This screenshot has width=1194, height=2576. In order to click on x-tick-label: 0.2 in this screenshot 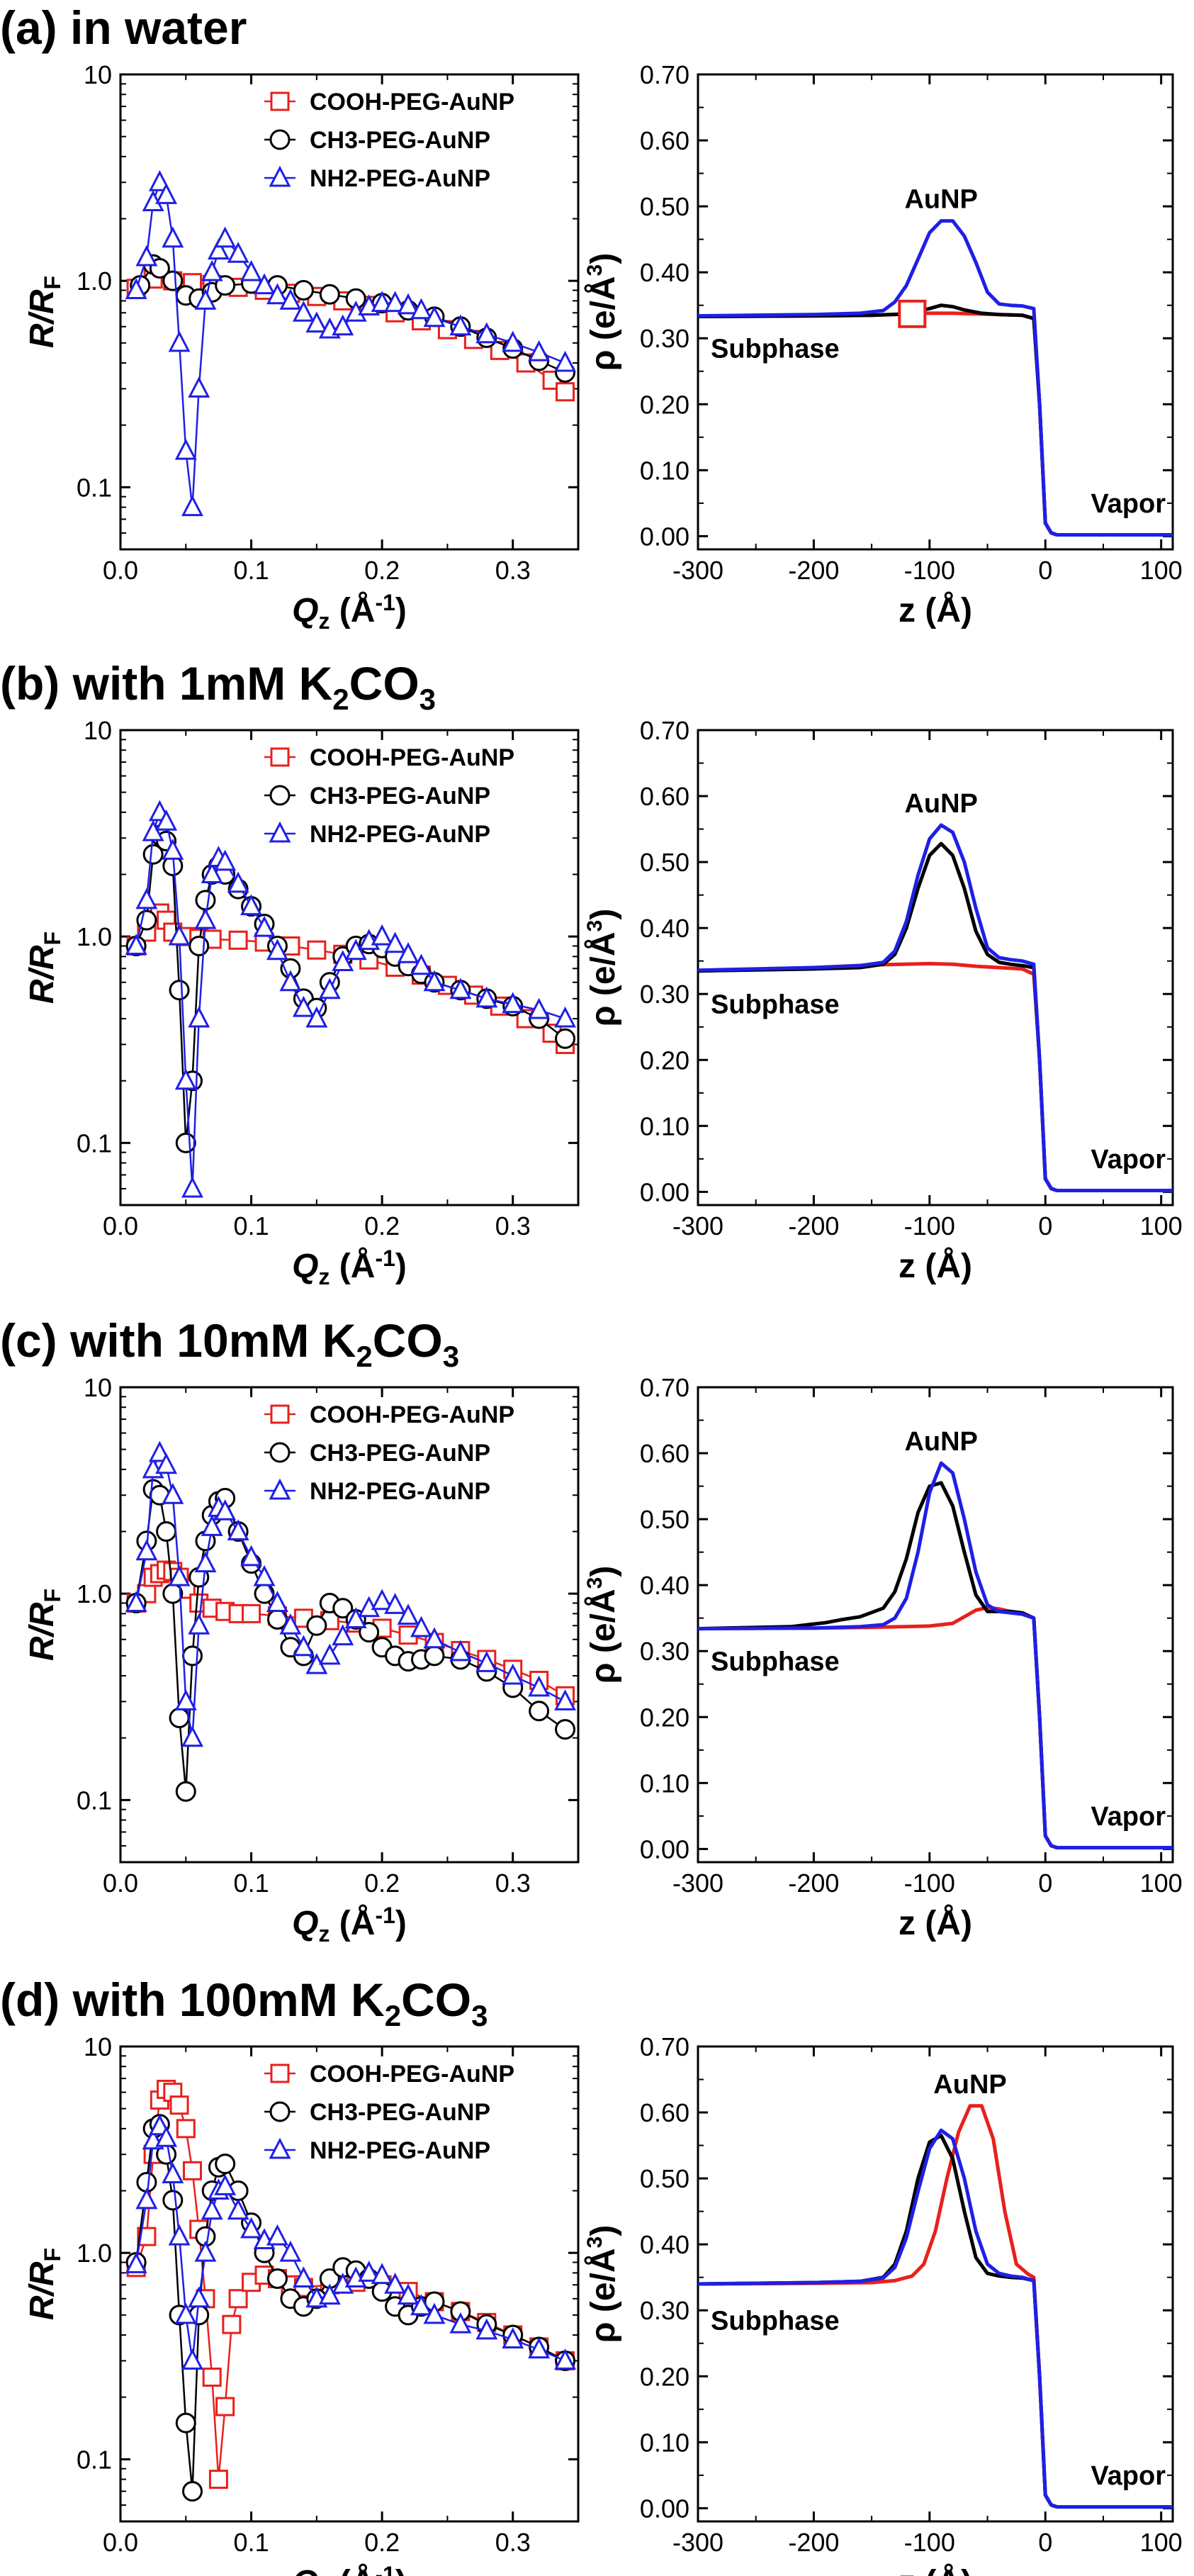, I will do `click(382, 1226)`.